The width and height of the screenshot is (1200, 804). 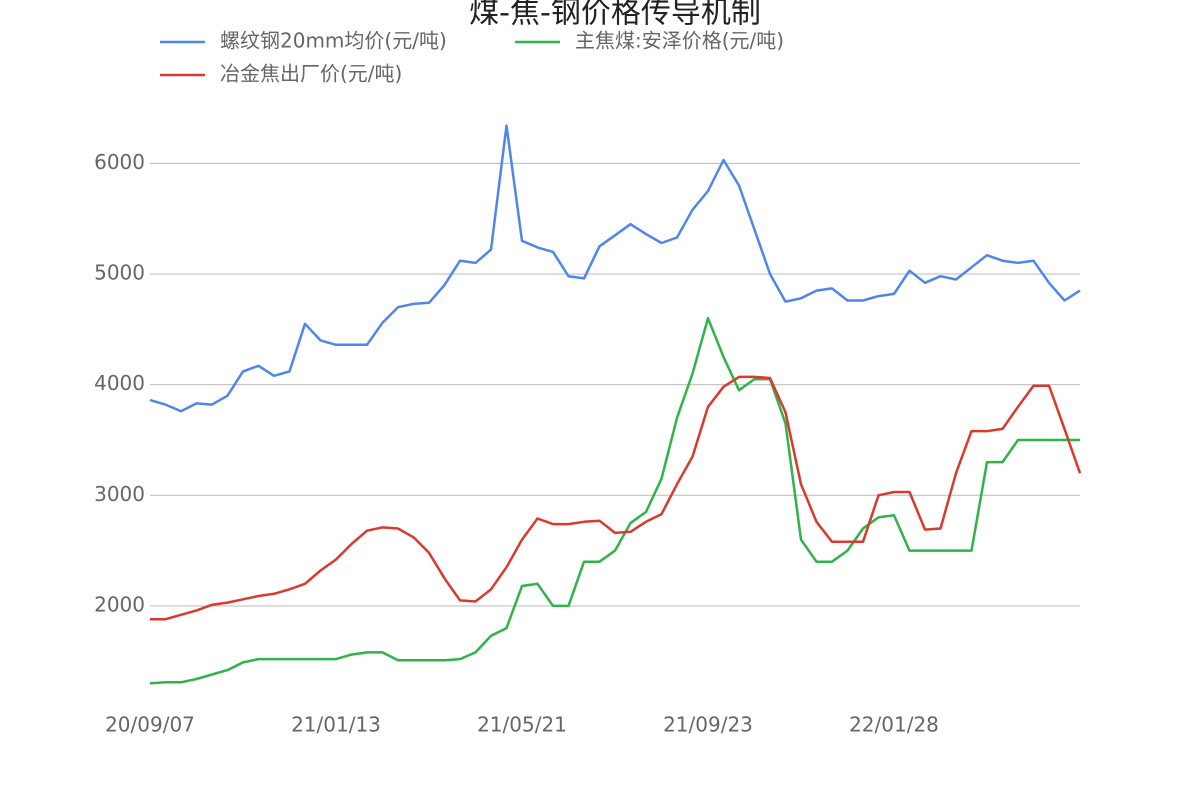 I want to click on chart-title: 煤-焦-钢价格传导机制, so click(x=615, y=15).